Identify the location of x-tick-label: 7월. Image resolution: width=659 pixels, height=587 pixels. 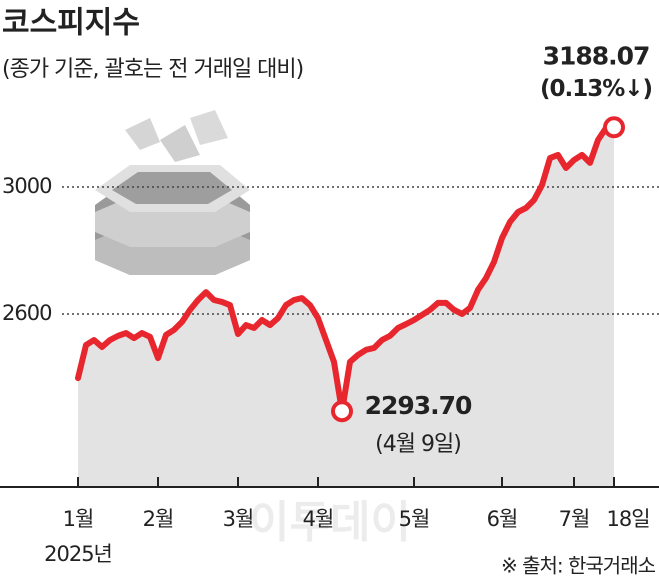
(574, 519).